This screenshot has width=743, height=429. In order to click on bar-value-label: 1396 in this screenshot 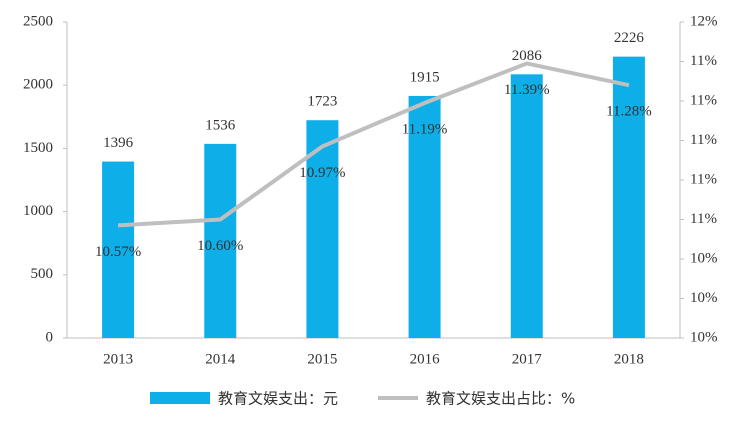, I will do `click(118, 143)`.